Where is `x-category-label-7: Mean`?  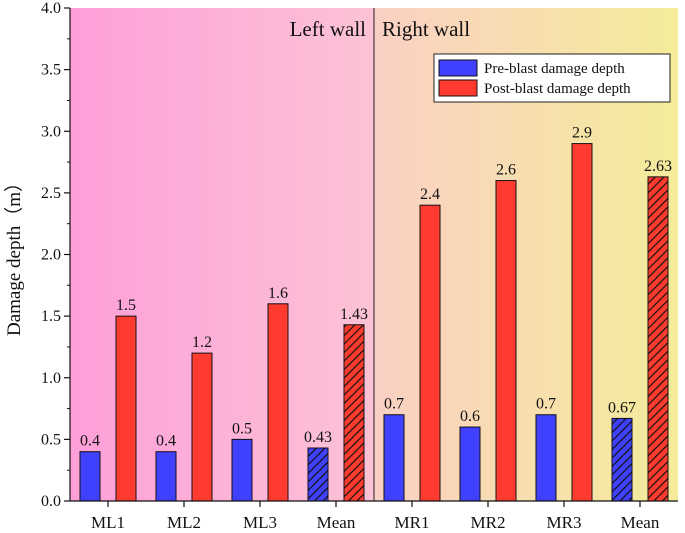 x-category-label-7: Mean is located at coordinates (640, 522).